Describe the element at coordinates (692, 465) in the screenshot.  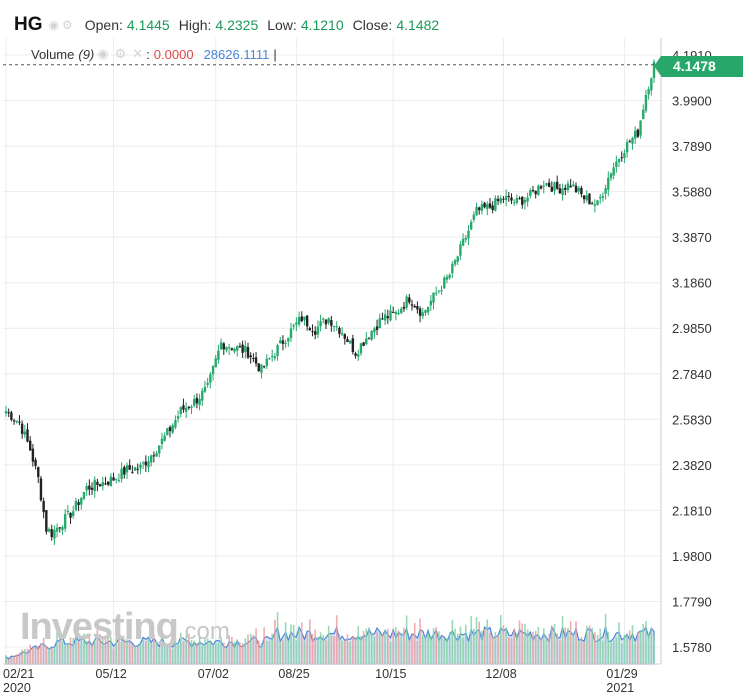
I see `y-tick-label: 2.3820` at that location.